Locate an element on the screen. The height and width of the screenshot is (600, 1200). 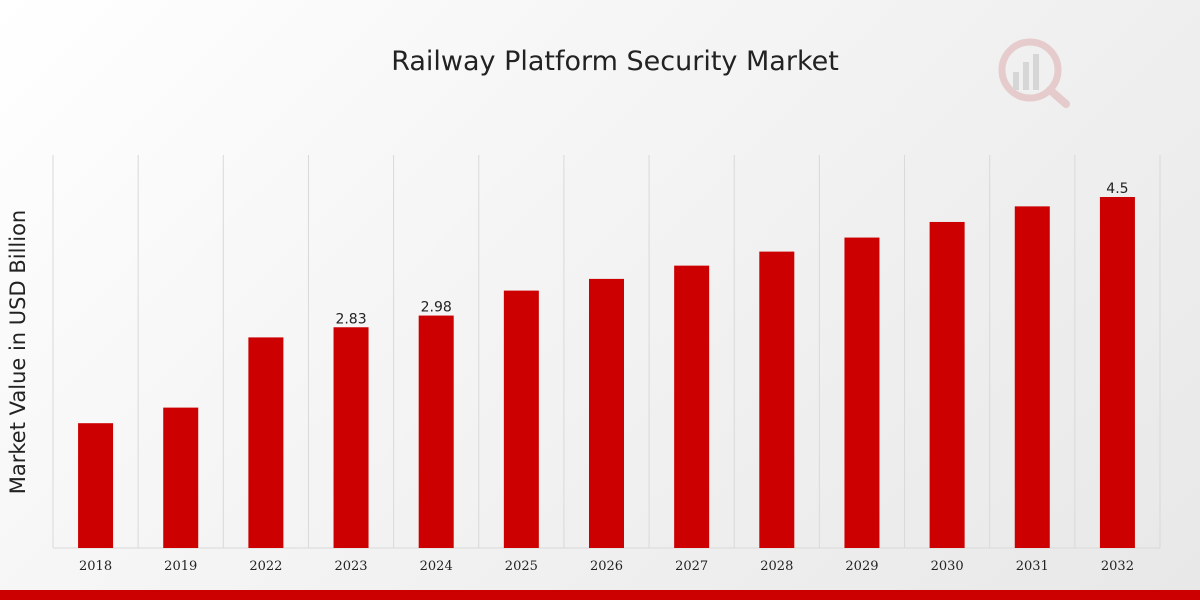
x-tick-label: 2032 is located at coordinates (1117, 566).